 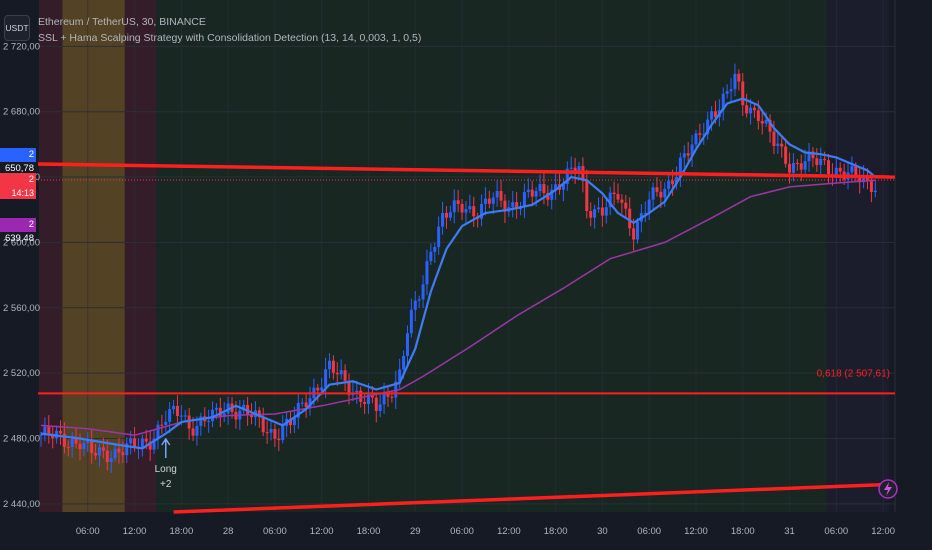 I want to click on symbol-line: Ethereum / TetherUS, 30, BINANCE, so click(x=122, y=22).